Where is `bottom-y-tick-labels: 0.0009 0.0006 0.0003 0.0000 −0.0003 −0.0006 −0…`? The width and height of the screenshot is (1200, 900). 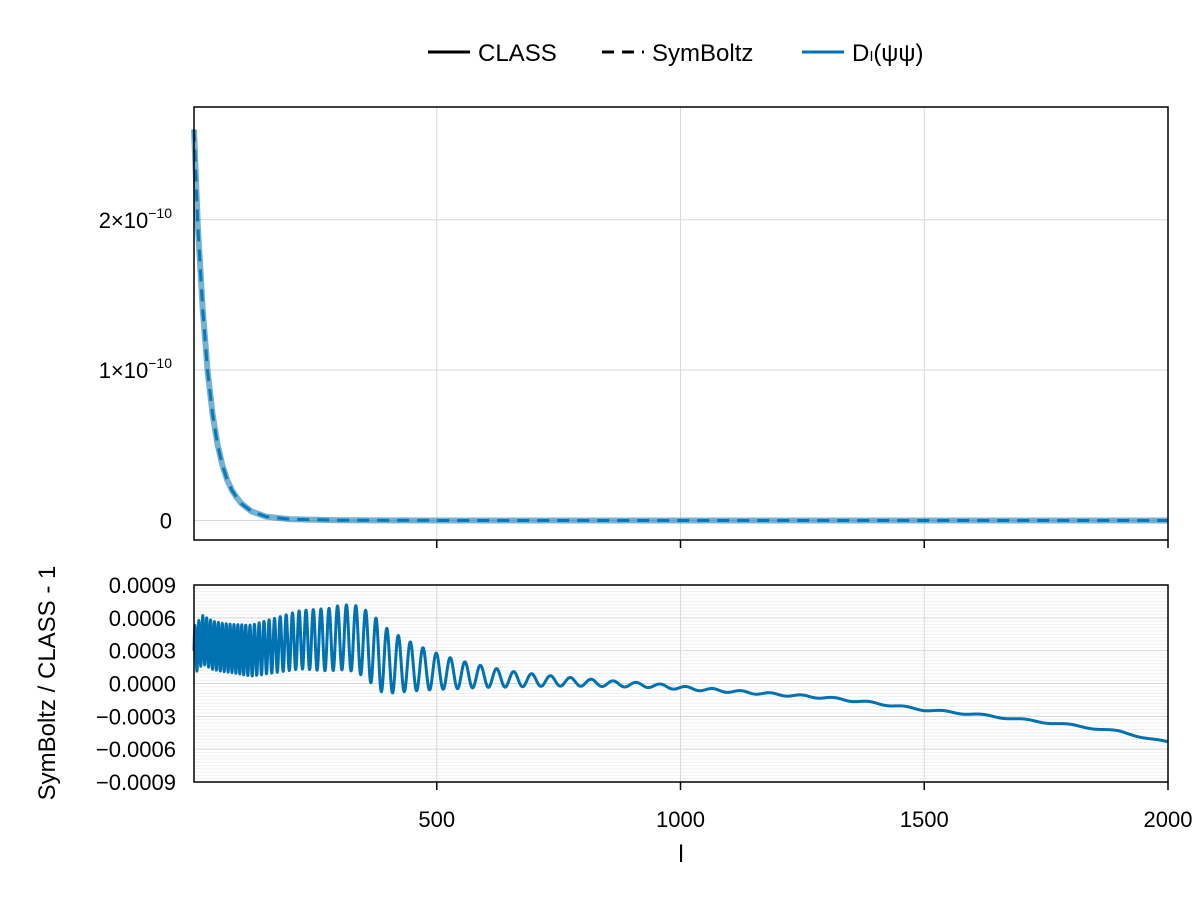 bottom-y-tick-labels: 0.0009 0.0006 0.0003 0.0000 −0.0003 −0.0006 −0… is located at coordinates (136, 684).